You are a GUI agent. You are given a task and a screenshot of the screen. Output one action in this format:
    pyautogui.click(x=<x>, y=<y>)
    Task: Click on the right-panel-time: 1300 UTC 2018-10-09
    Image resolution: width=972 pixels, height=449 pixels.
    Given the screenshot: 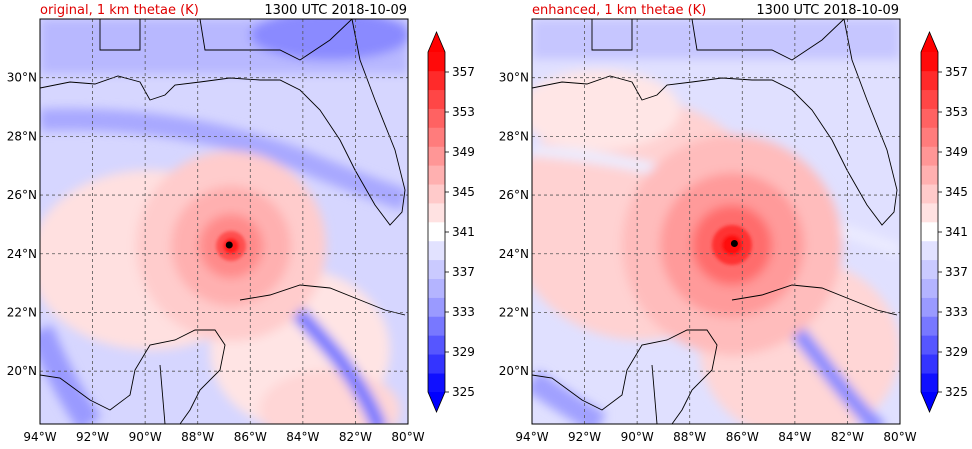 What is the action you would take?
    pyautogui.click(x=827, y=10)
    